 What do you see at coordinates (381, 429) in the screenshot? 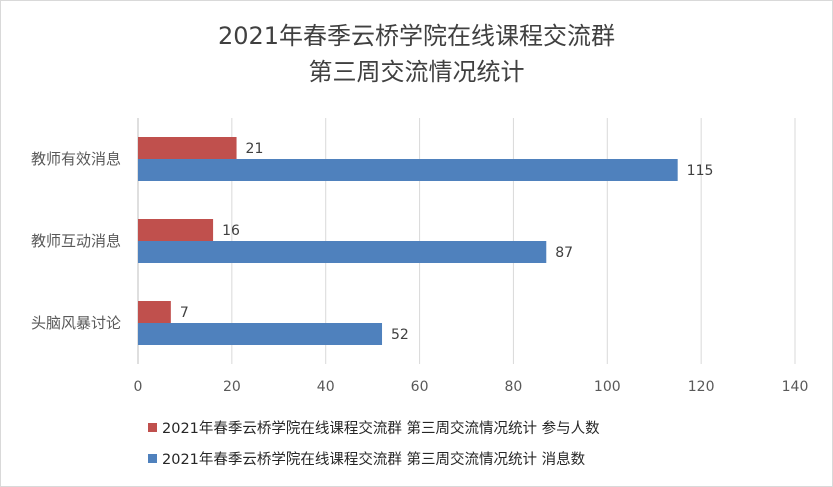
I see `legend-label-participants: 2021年春季云桥学院在线课程交流群 第三周交流情况统计 参与人数` at bounding box center [381, 429].